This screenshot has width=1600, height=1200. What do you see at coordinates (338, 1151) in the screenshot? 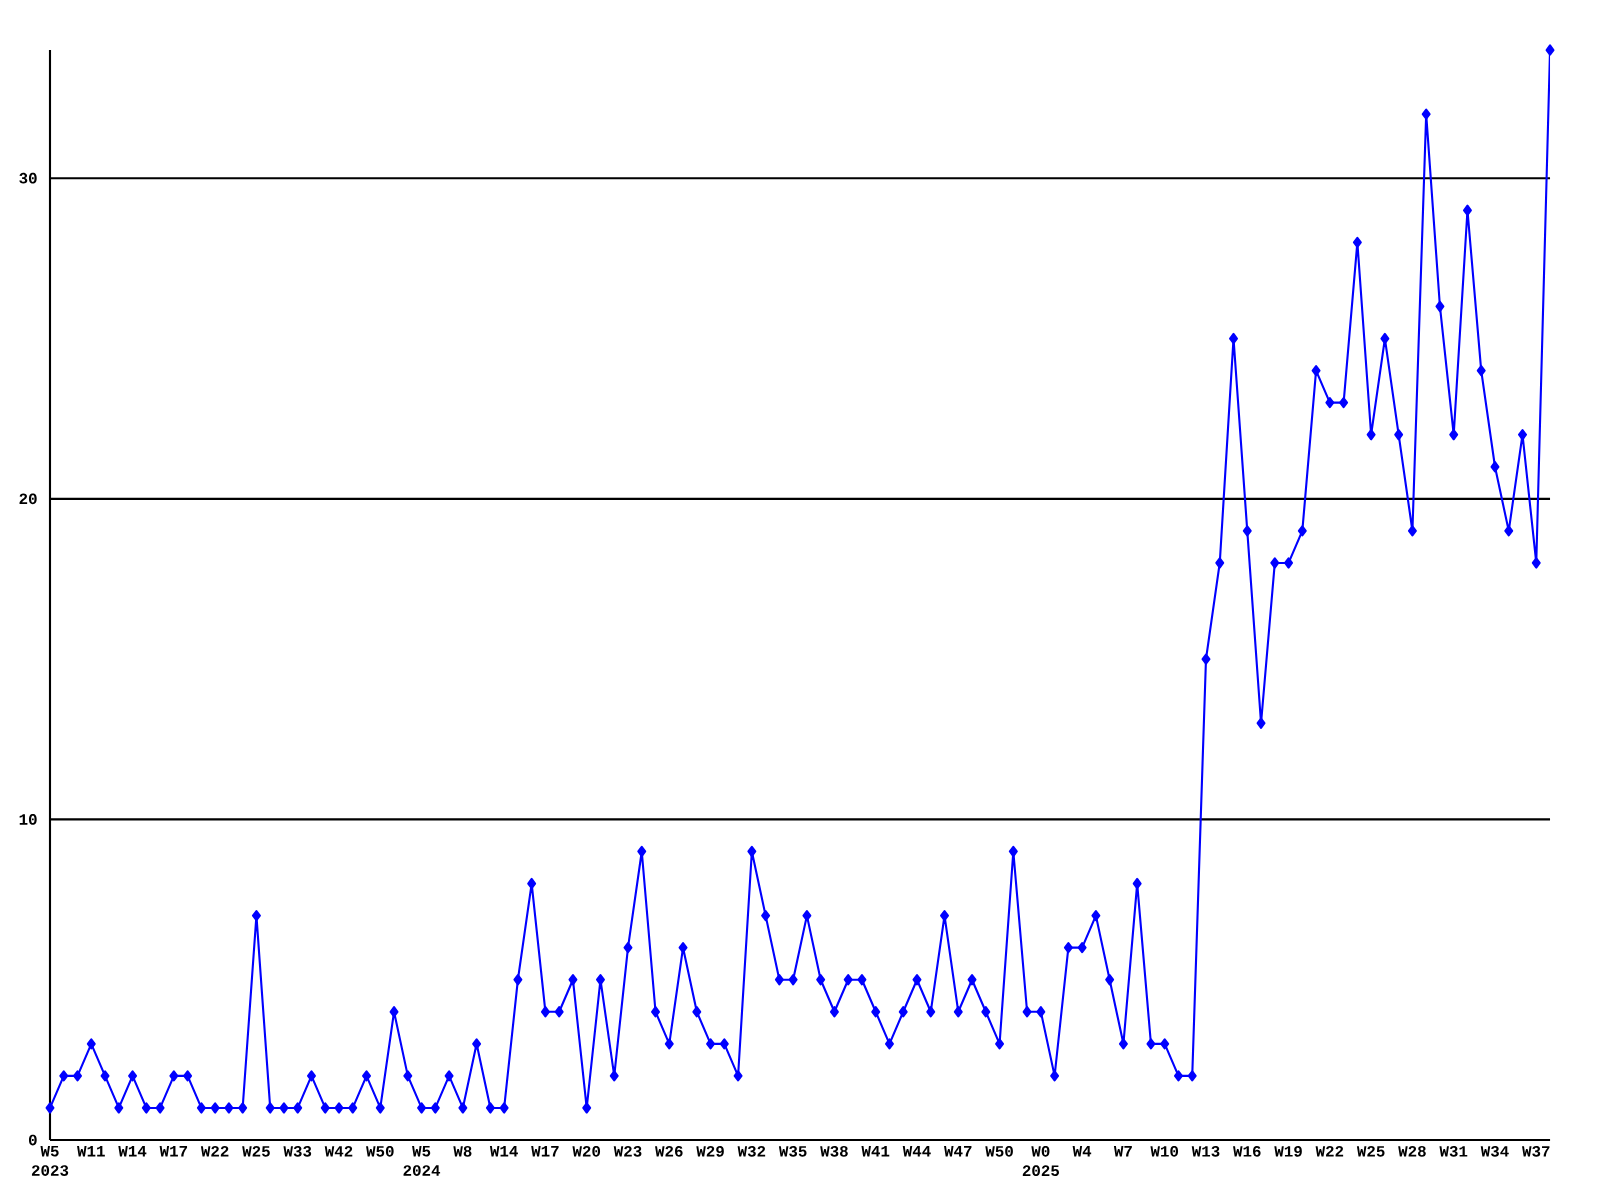
I see `x-tick-label: W42` at bounding box center [338, 1151].